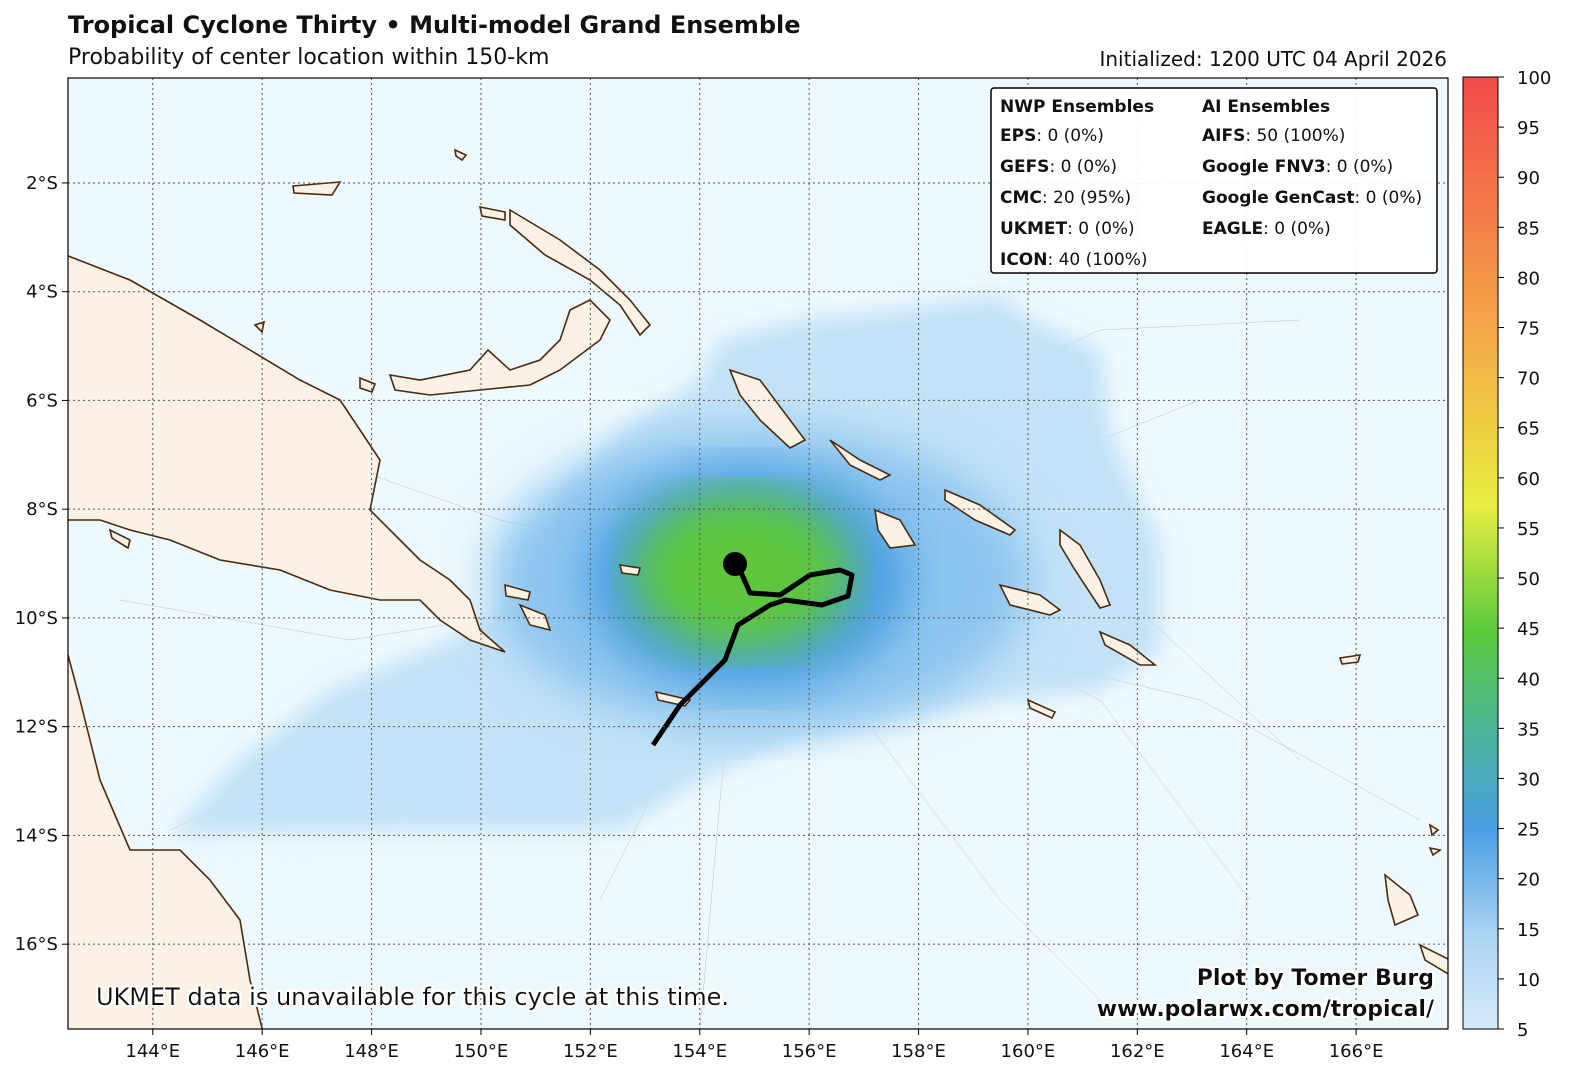 This screenshot has width=1571, height=1076. Describe the element at coordinates (1018, 136) in the screenshot. I see `legend-model: EPS` at that location.